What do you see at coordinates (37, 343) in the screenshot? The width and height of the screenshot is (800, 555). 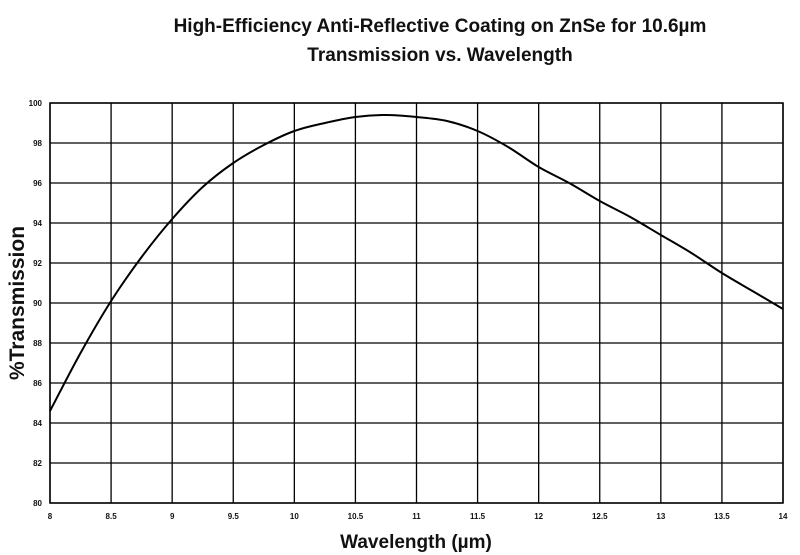 I see `y-tick-label: 88` at bounding box center [37, 343].